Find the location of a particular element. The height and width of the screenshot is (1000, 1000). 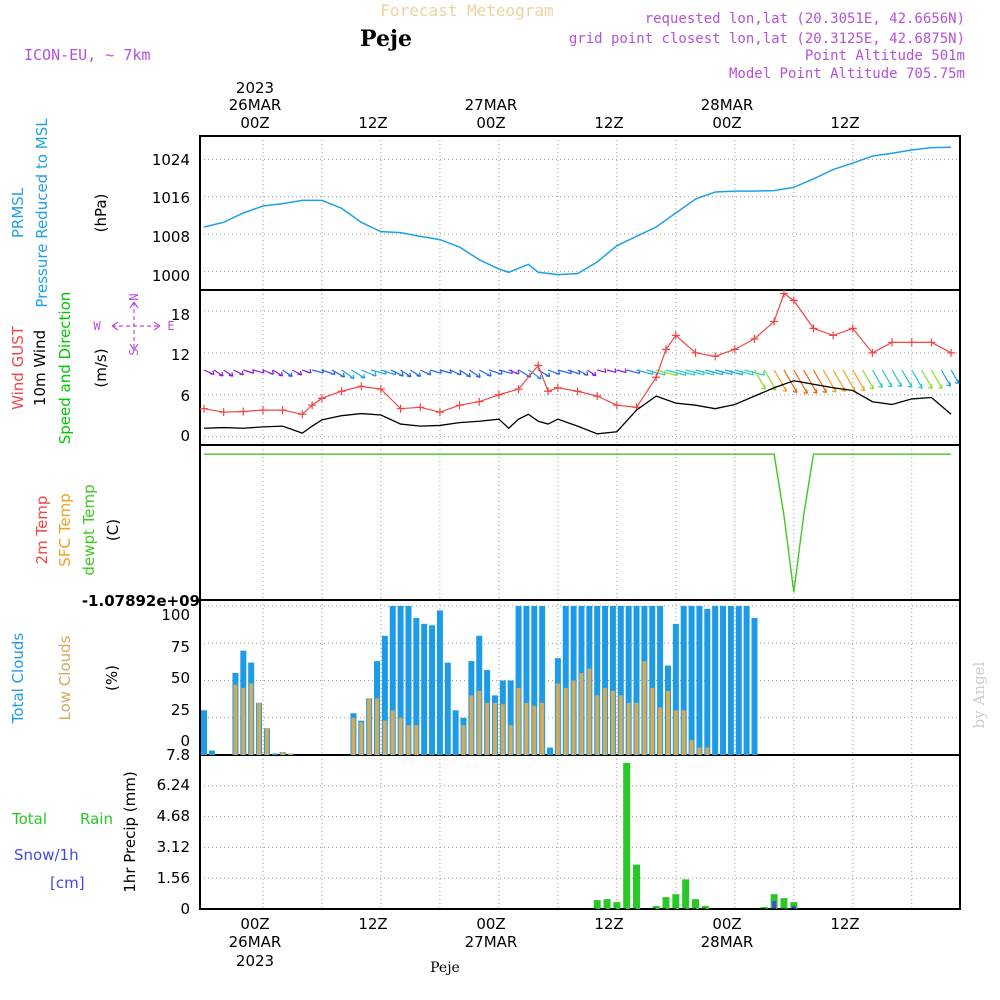

cloud-ytick: 100 is located at coordinates (175, 615).